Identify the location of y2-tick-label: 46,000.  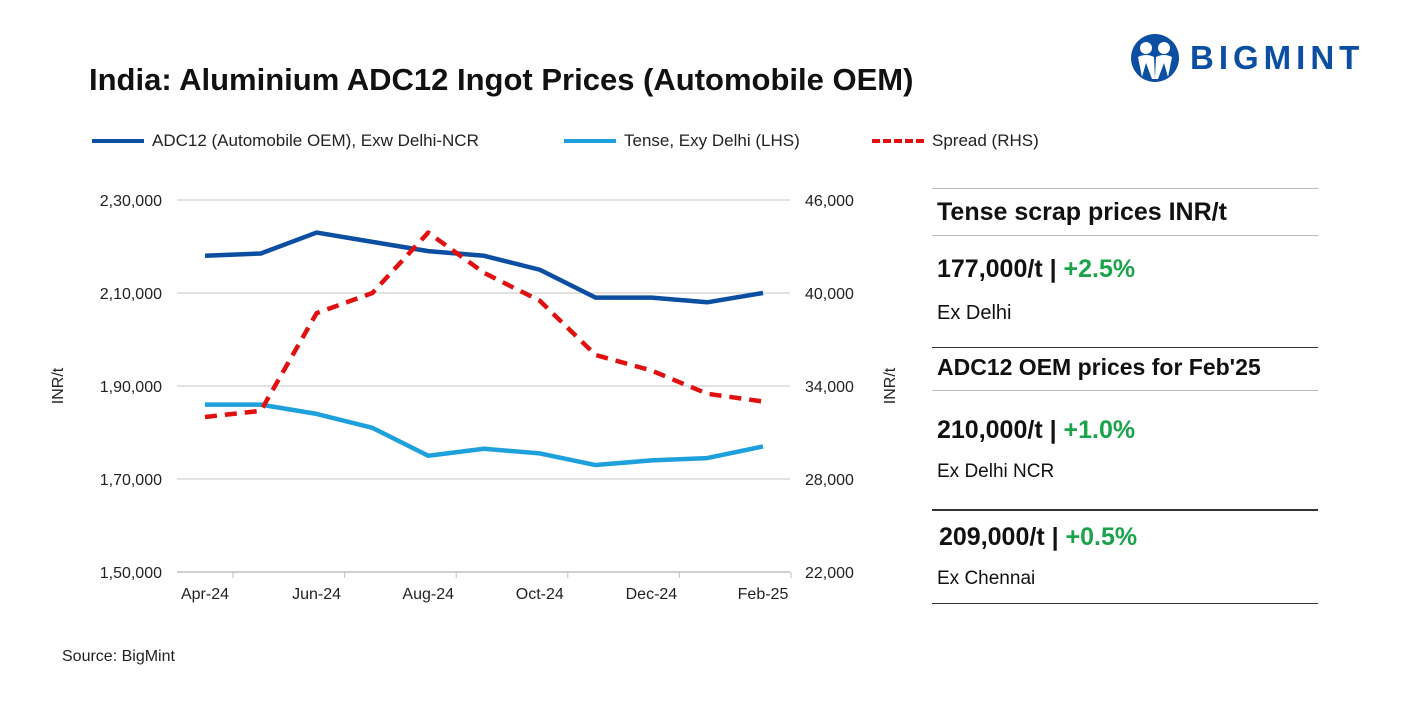
(829, 201).